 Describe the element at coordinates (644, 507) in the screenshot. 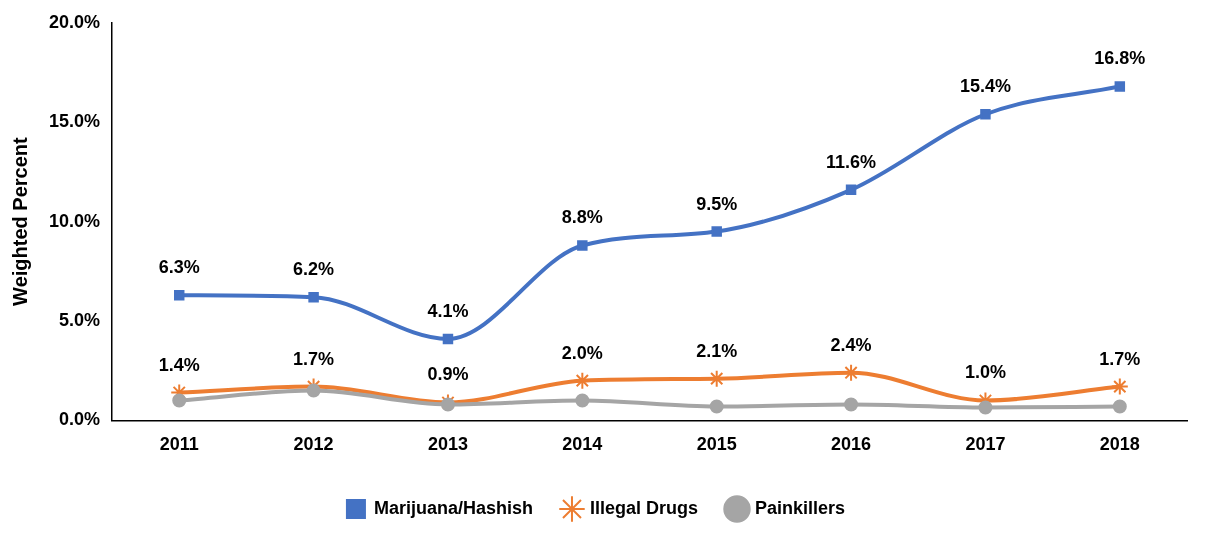

I see `legend-label: Illegal Drugs` at that location.